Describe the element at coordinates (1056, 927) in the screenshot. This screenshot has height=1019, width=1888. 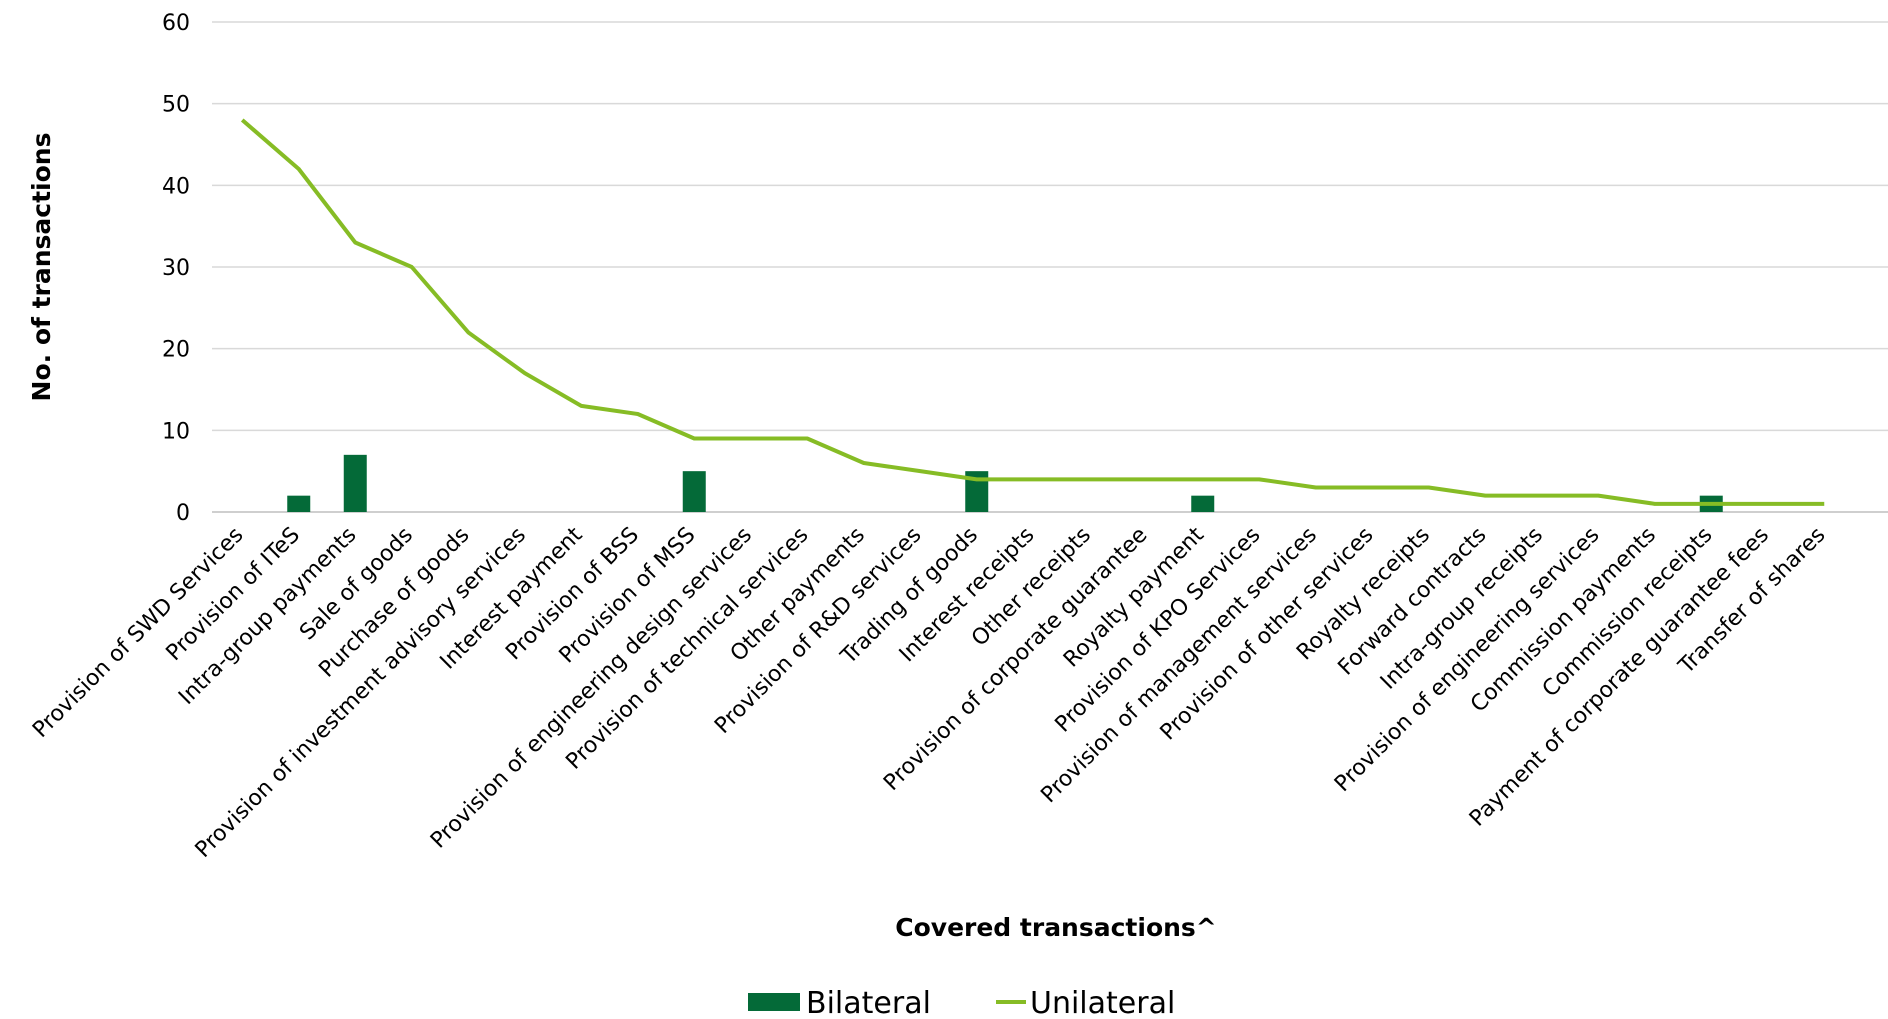
I see `x-axis-title: Covered transactions^` at that location.